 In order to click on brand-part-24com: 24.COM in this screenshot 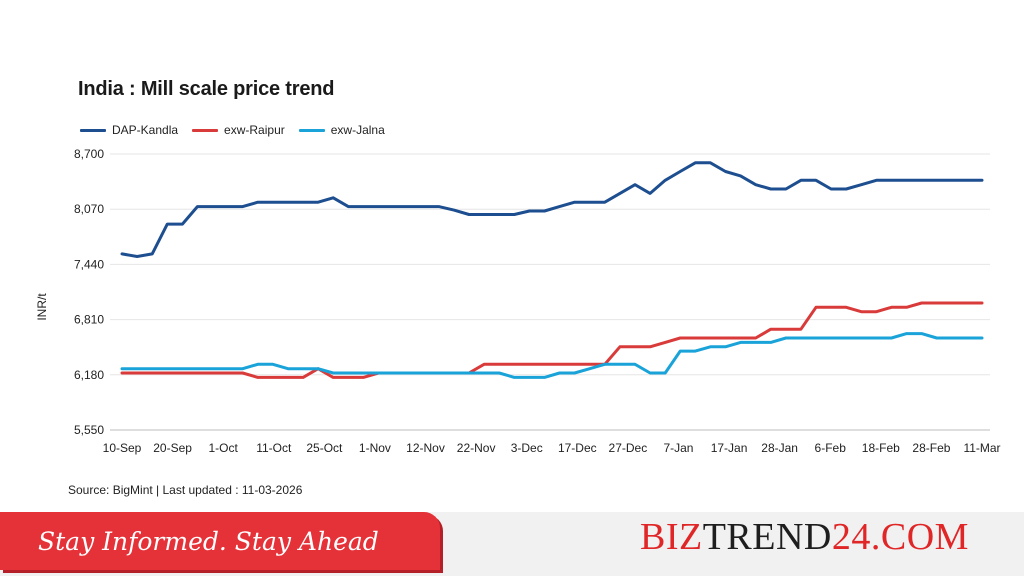, I will do `click(900, 537)`.